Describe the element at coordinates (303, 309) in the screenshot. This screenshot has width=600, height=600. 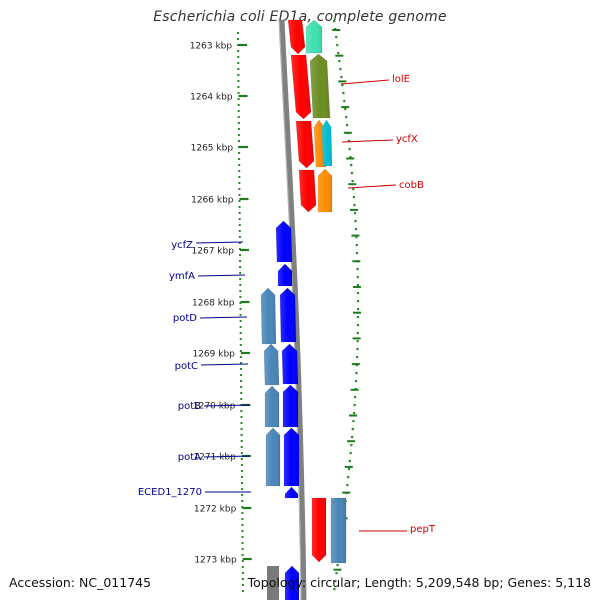
I see `gene-features` at that location.